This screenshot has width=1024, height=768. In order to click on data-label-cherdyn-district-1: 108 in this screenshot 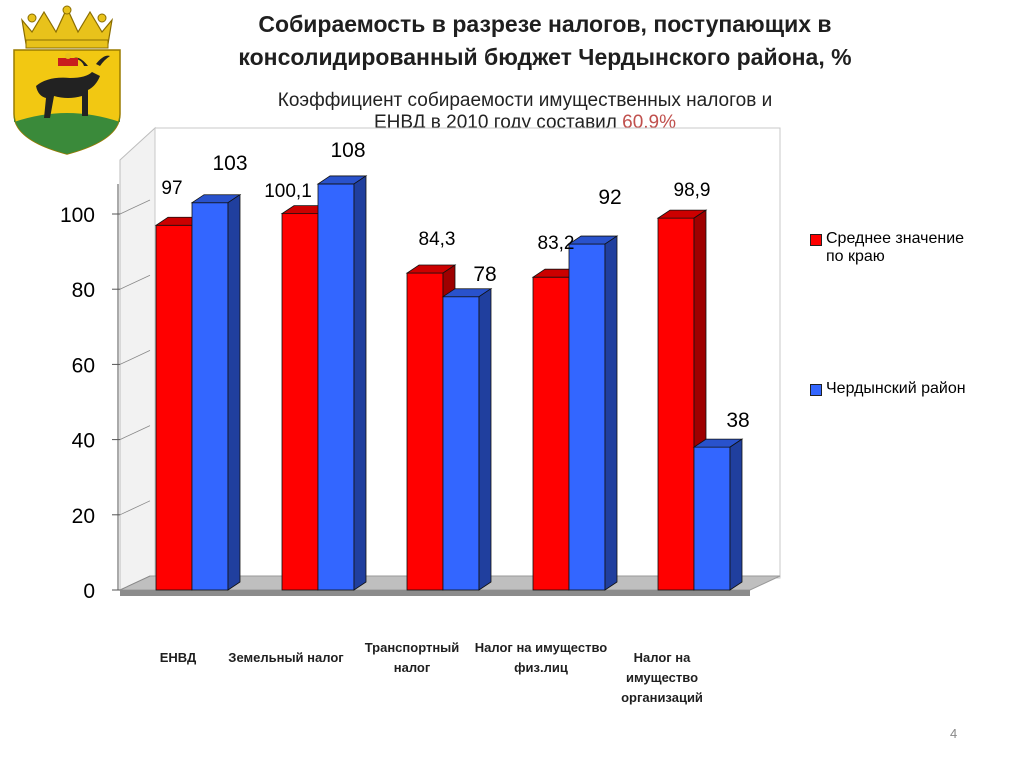, I will do `click(347, 150)`.